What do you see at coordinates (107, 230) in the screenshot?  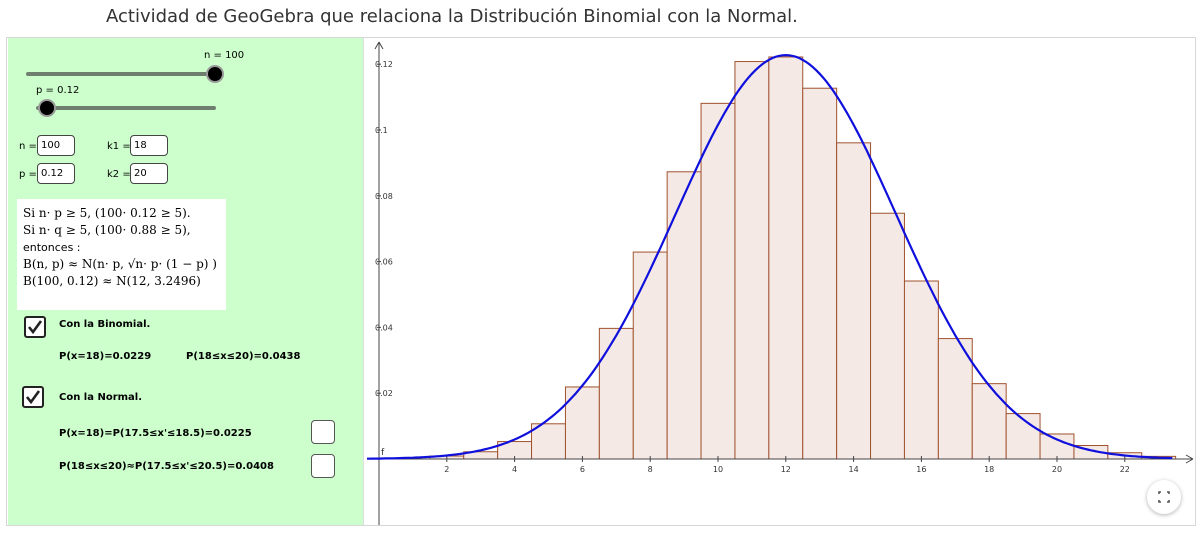 I see `formula-line-nq: Si n· q ≥ 5, (100· 0.88 ≥ 5),` at bounding box center [107, 230].